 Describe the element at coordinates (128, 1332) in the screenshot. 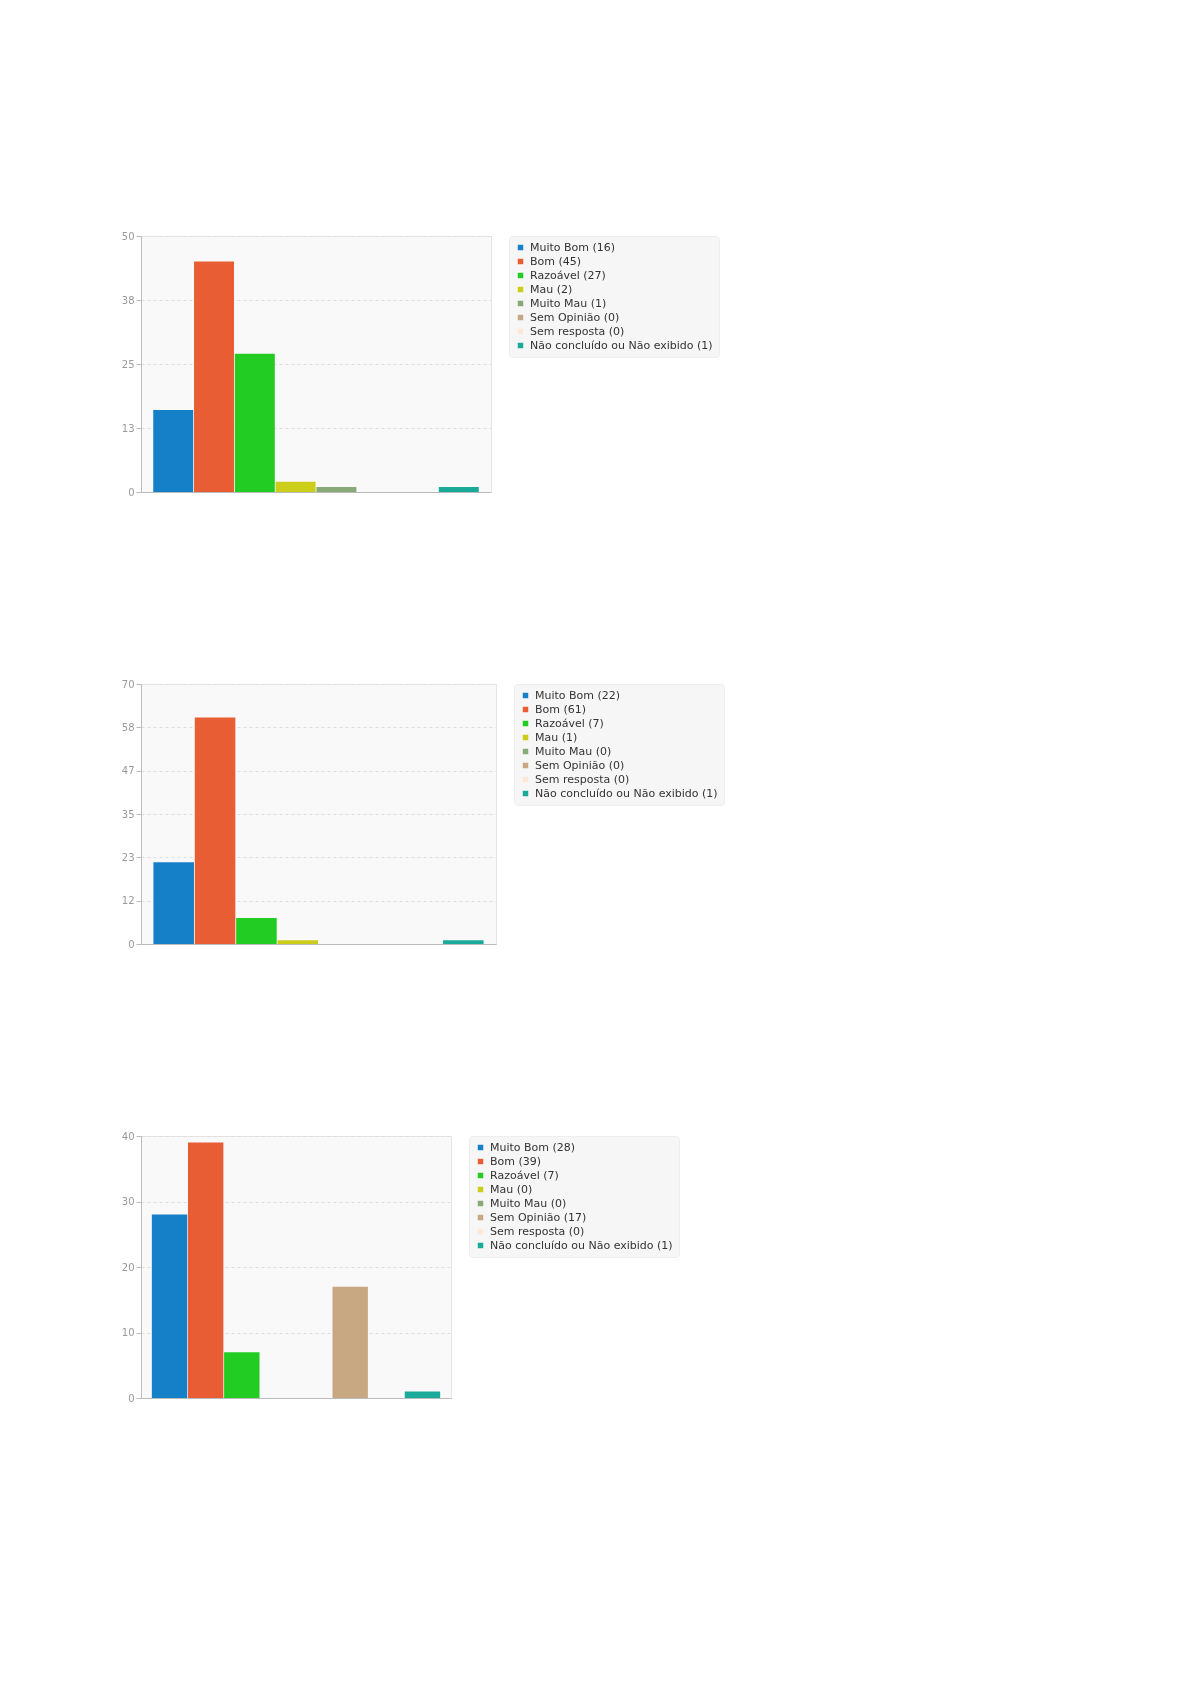

I see `y-tick-label: 10` at that location.